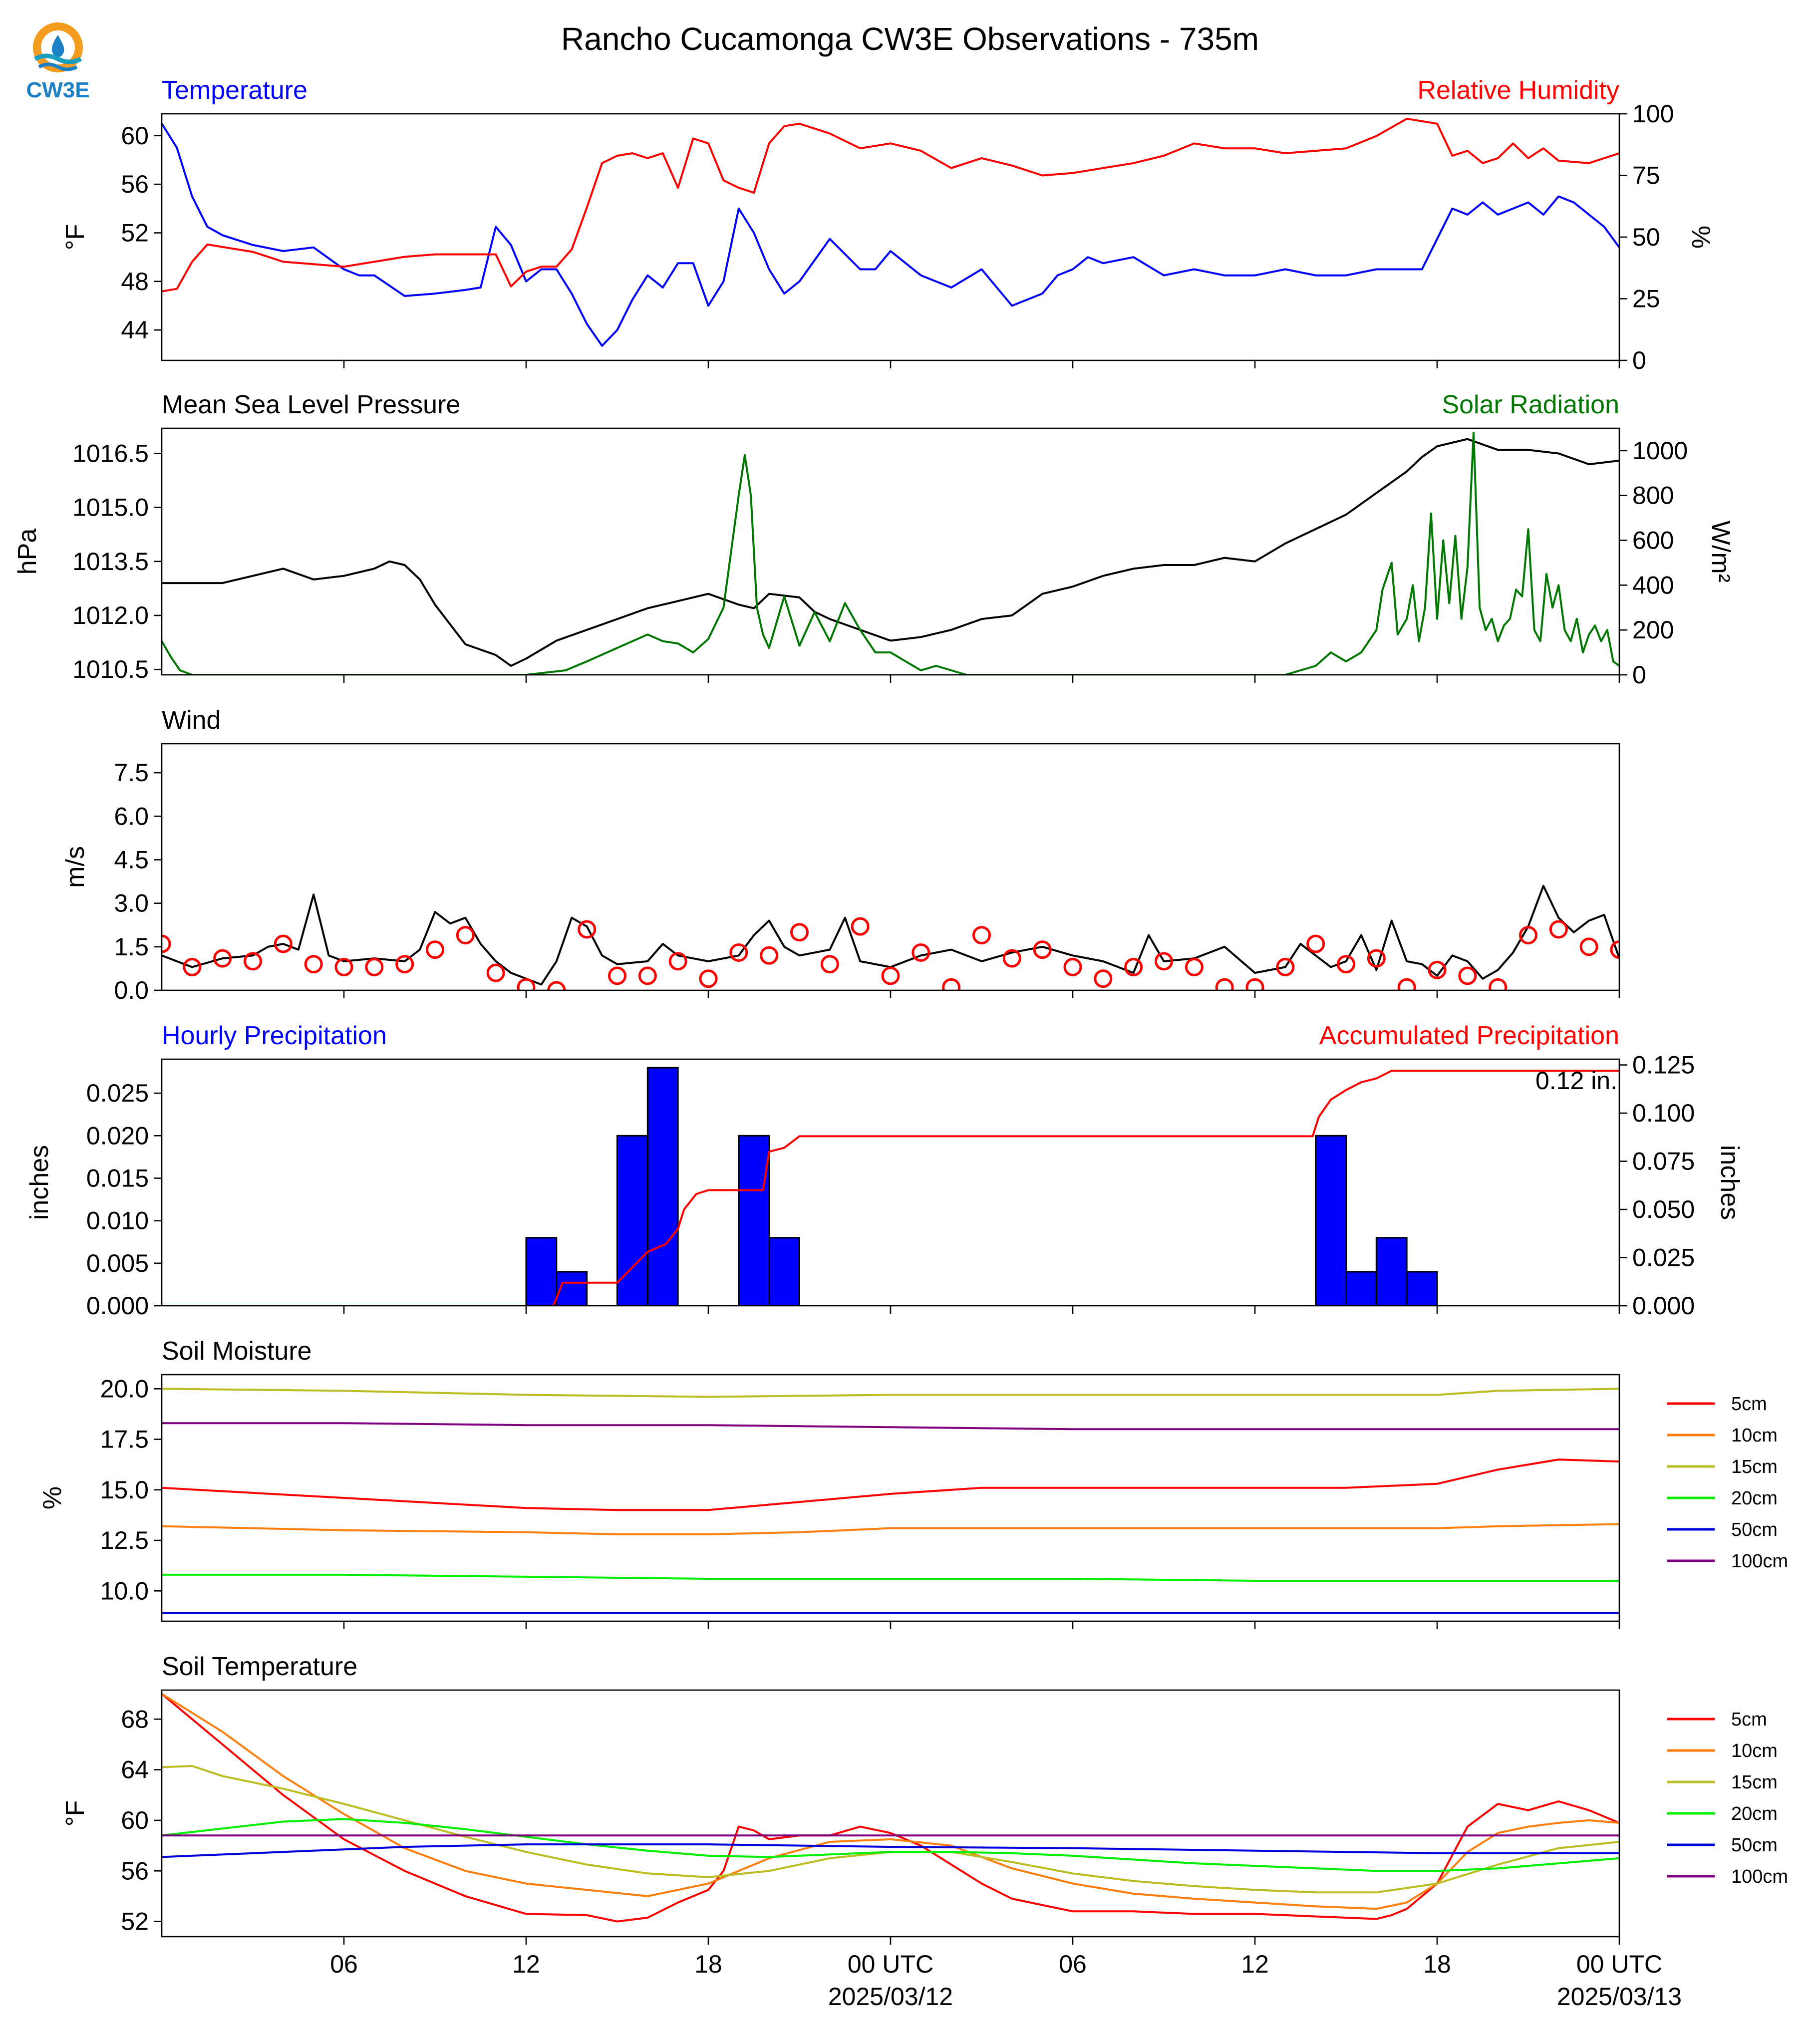  Describe the element at coordinates (890, 1577) in the screenshot. I see `series-line-20cm` at that location.